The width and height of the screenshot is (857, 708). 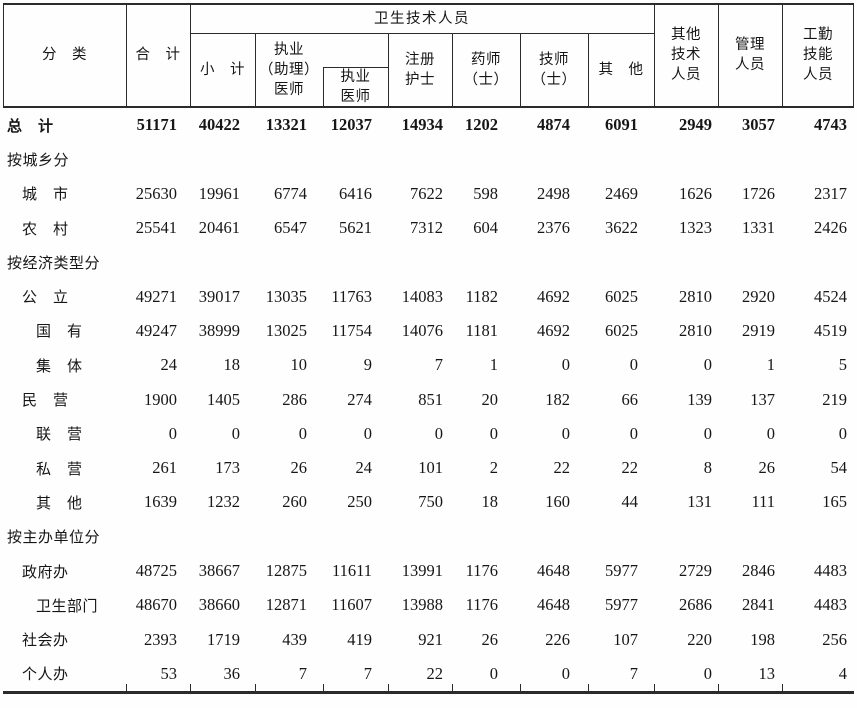 What do you see at coordinates (553, 228) in the screenshot?
I see `value-cell: 2376` at bounding box center [553, 228].